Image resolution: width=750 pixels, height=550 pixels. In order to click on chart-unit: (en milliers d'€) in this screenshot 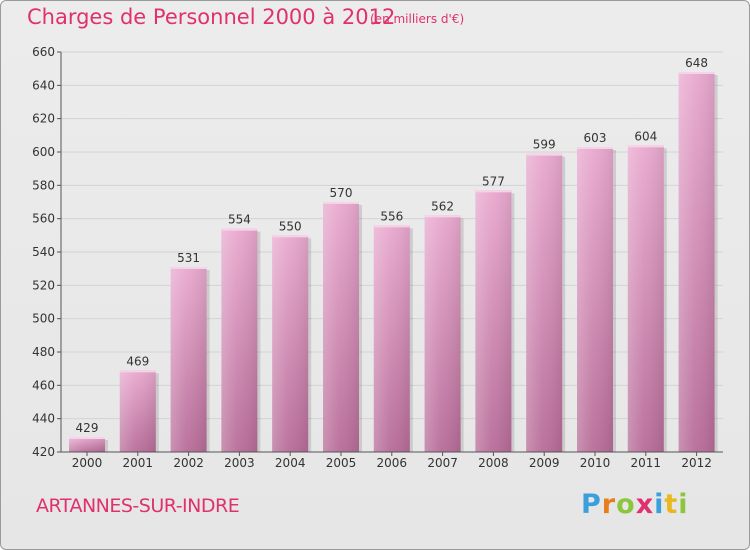, I will do `click(417, 19)`.